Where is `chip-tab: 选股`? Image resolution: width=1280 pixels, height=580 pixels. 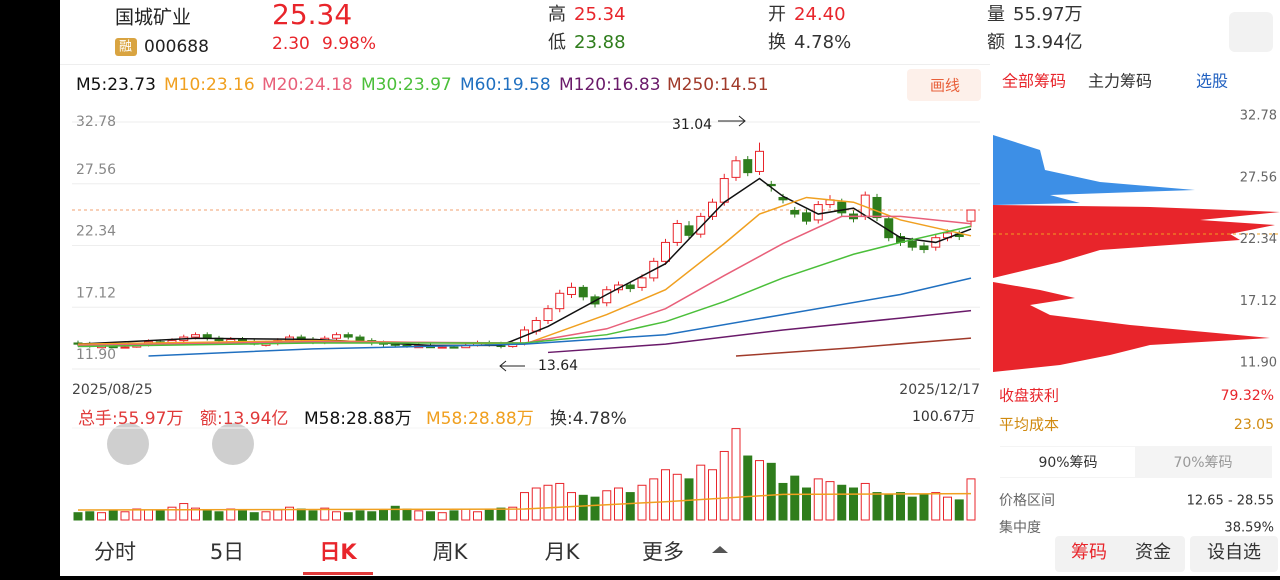 chip-tab: 选股 is located at coordinates (1212, 81).